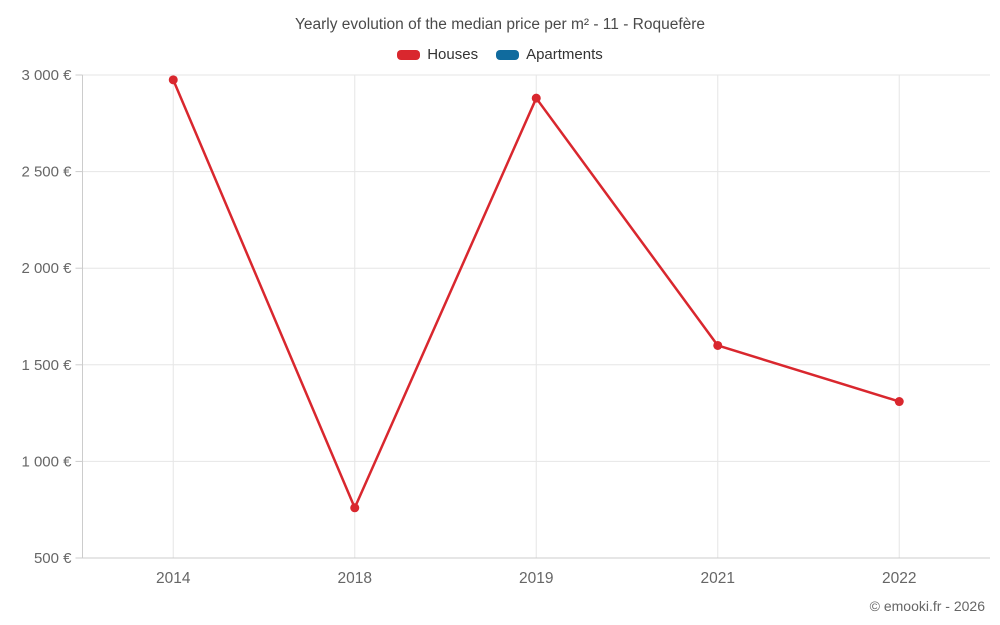  I want to click on x-axis-label: 2019, so click(536, 578).